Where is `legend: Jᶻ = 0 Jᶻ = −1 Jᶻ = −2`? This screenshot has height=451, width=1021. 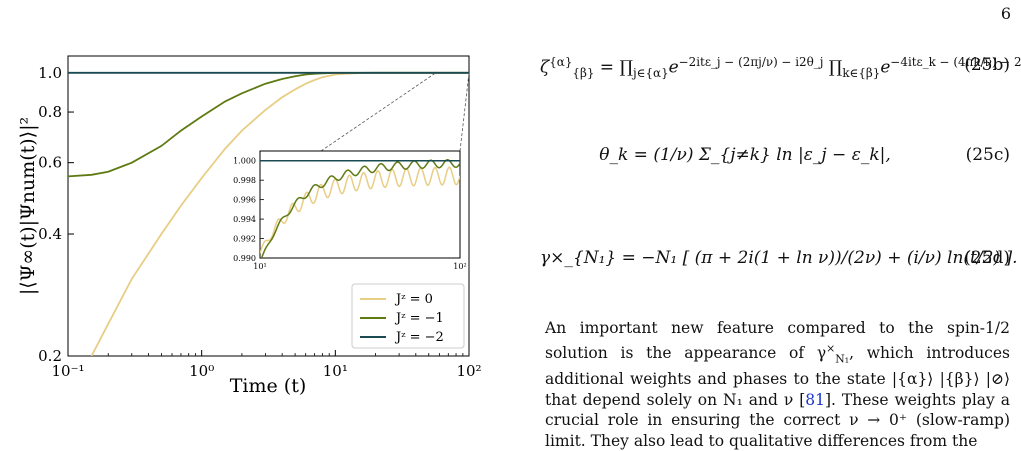
legend: Jᶻ = 0 Jᶻ = −1 Jᶻ = −2 is located at coordinates (408, 316).